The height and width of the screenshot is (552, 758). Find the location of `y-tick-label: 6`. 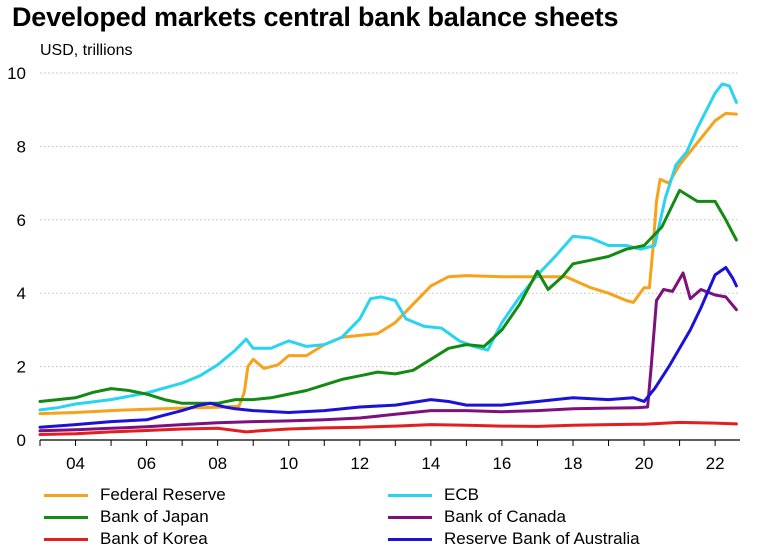

y-tick-label: 6 is located at coordinates (21, 220).